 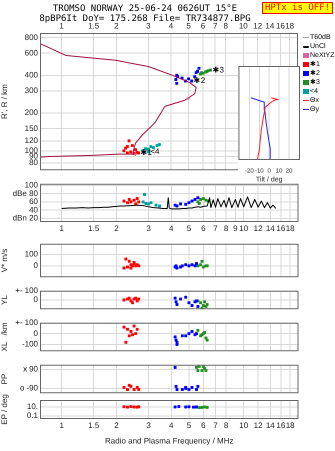 What do you see at coordinates (31, 113) in the screenshot?
I see `y-tick-label: 200` at bounding box center [31, 113].